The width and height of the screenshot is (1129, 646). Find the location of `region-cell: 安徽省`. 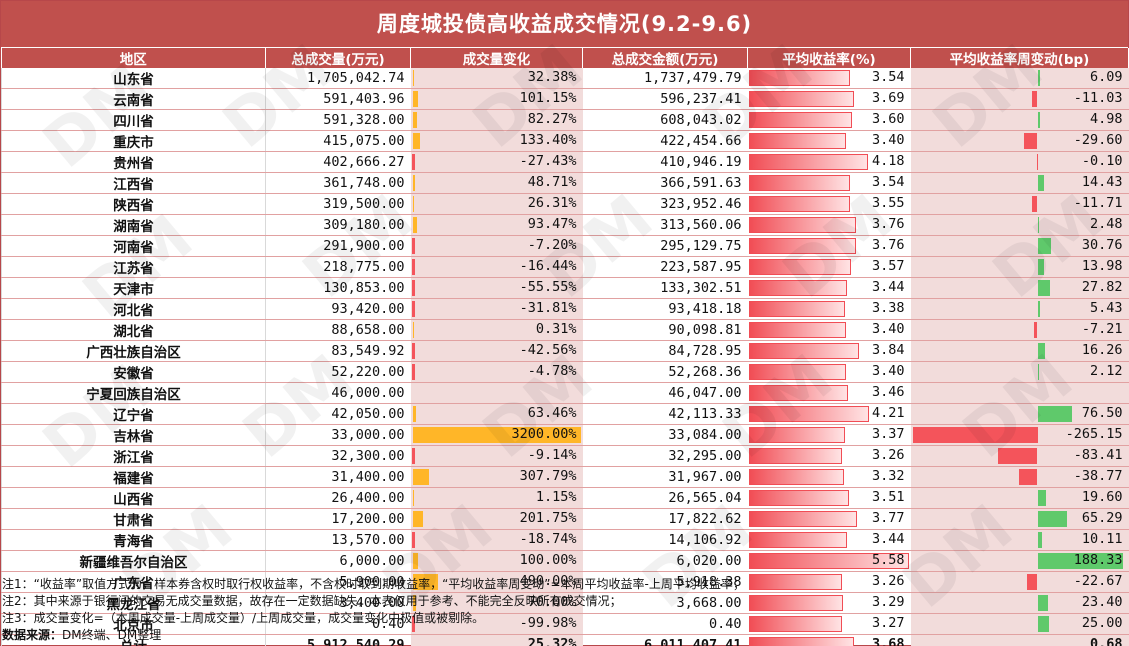

region-cell: 安徽省 is located at coordinates (133, 372).